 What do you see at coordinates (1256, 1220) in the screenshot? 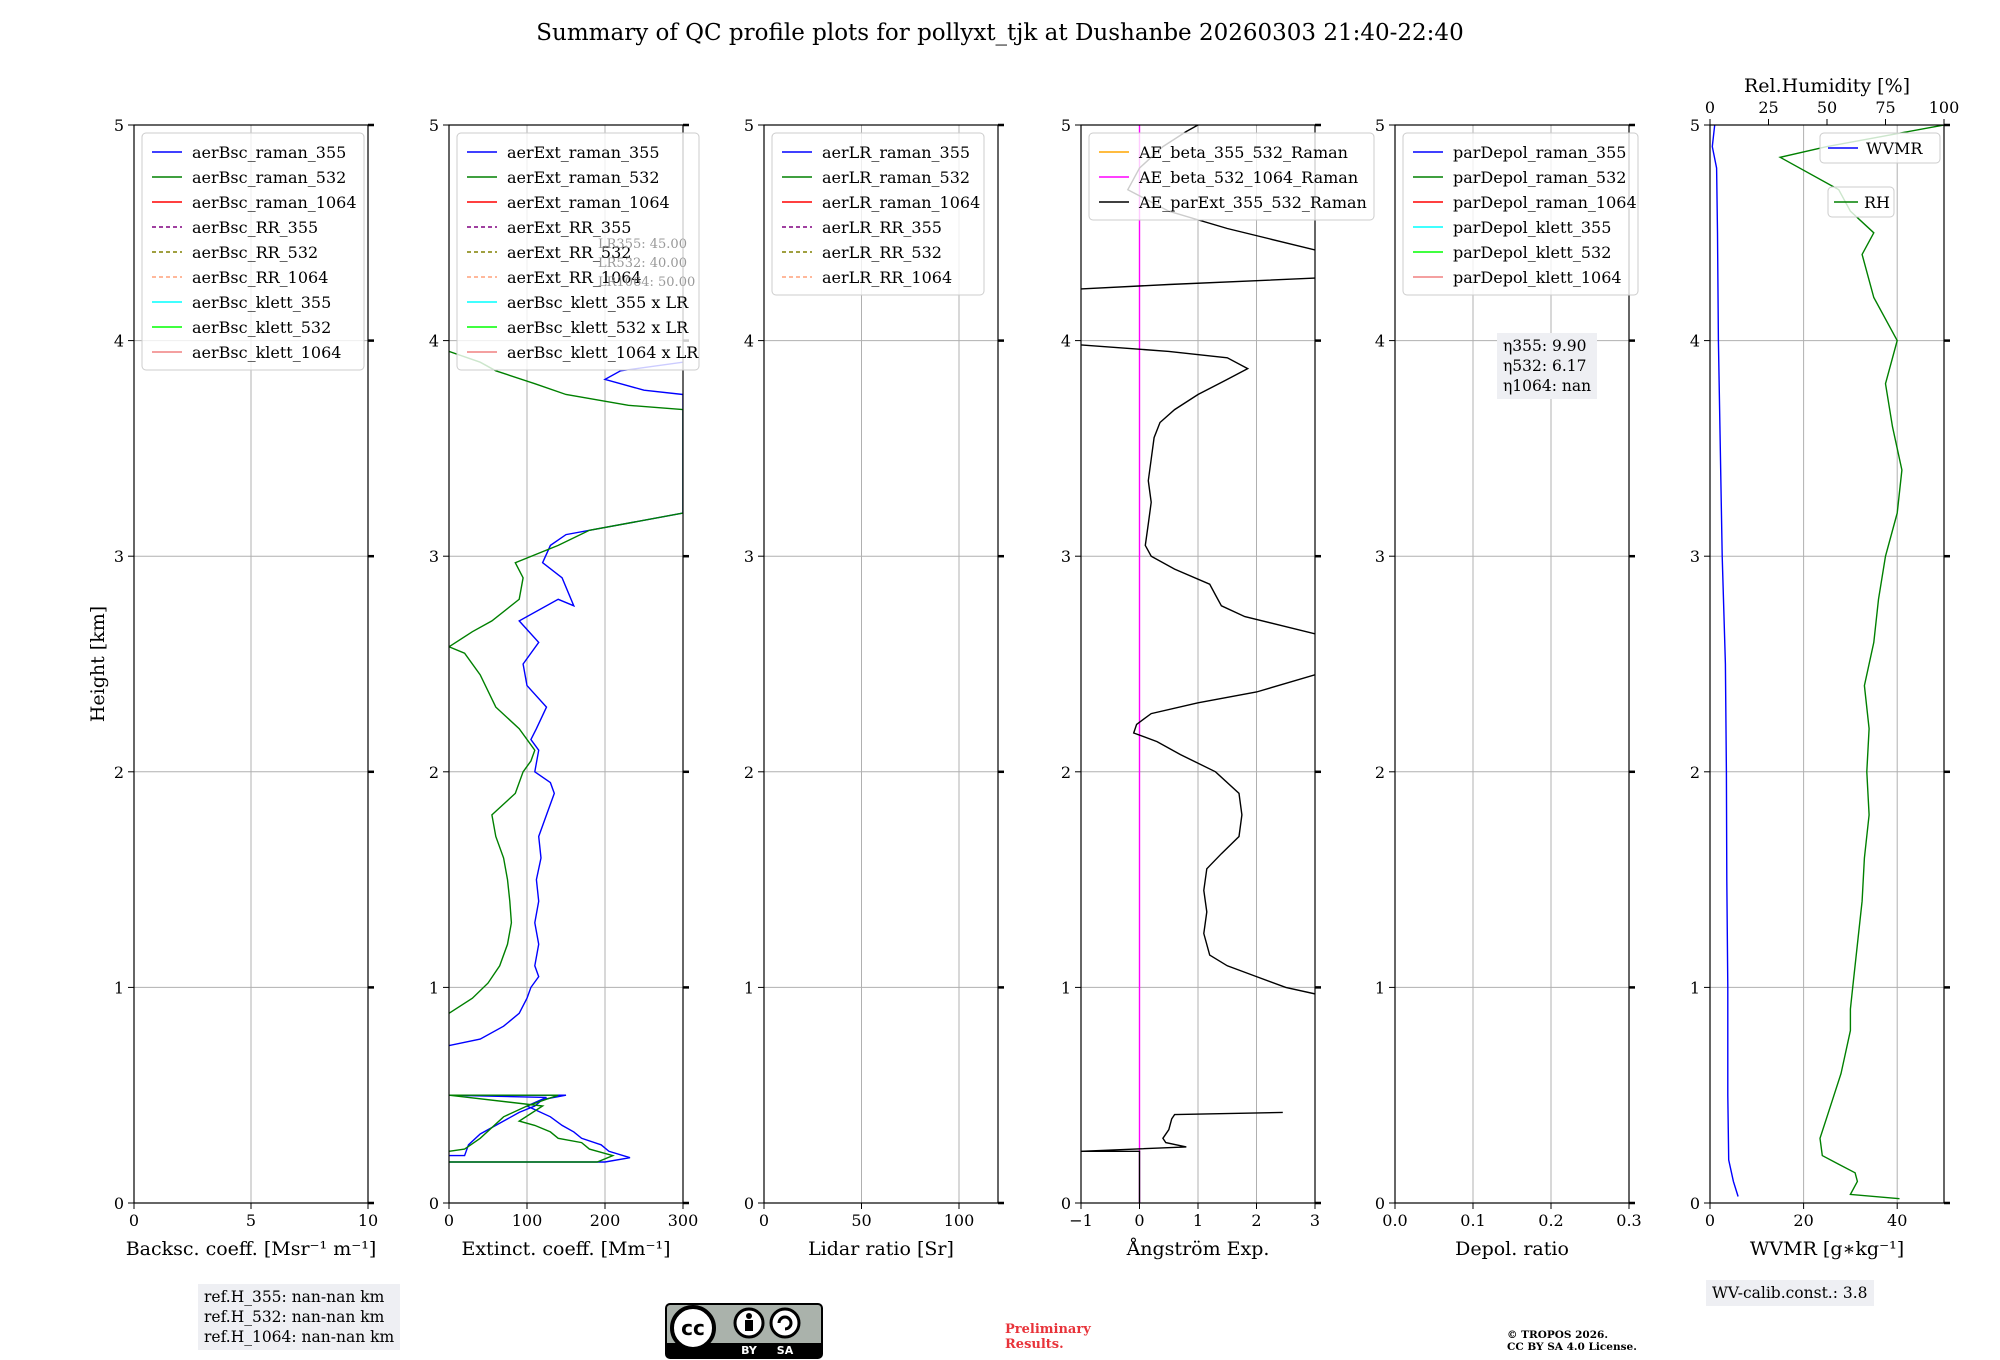
I see `x-tick-label: 2` at bounding box center [1256, 1220].